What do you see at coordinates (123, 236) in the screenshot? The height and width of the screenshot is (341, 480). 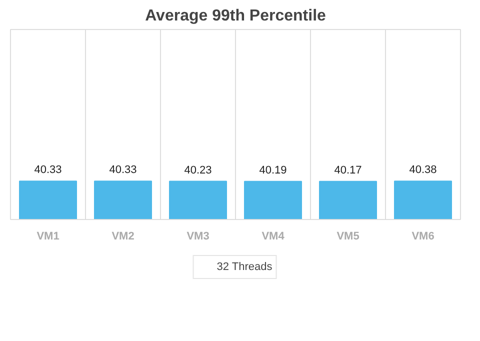 I see `x-tick-label: VM2` at bounding box center [123, 236].